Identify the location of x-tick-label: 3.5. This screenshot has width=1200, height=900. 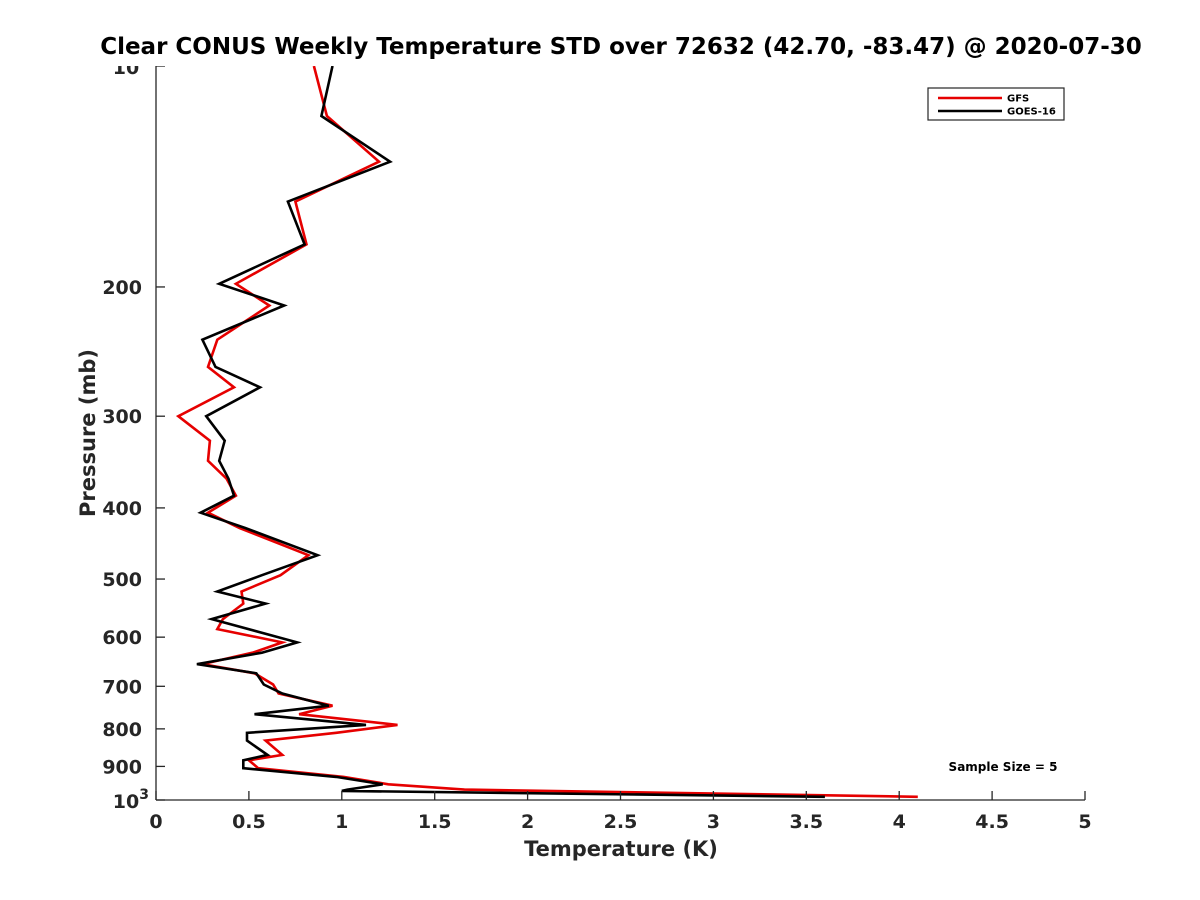
(806, 822).